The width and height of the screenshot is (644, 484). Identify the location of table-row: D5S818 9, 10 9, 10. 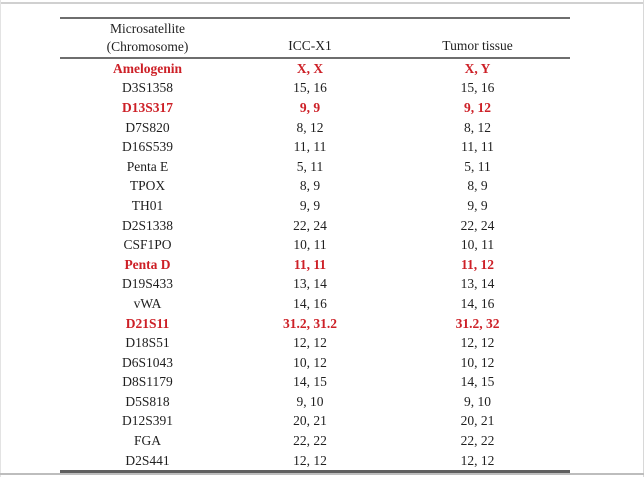
(315, 402).